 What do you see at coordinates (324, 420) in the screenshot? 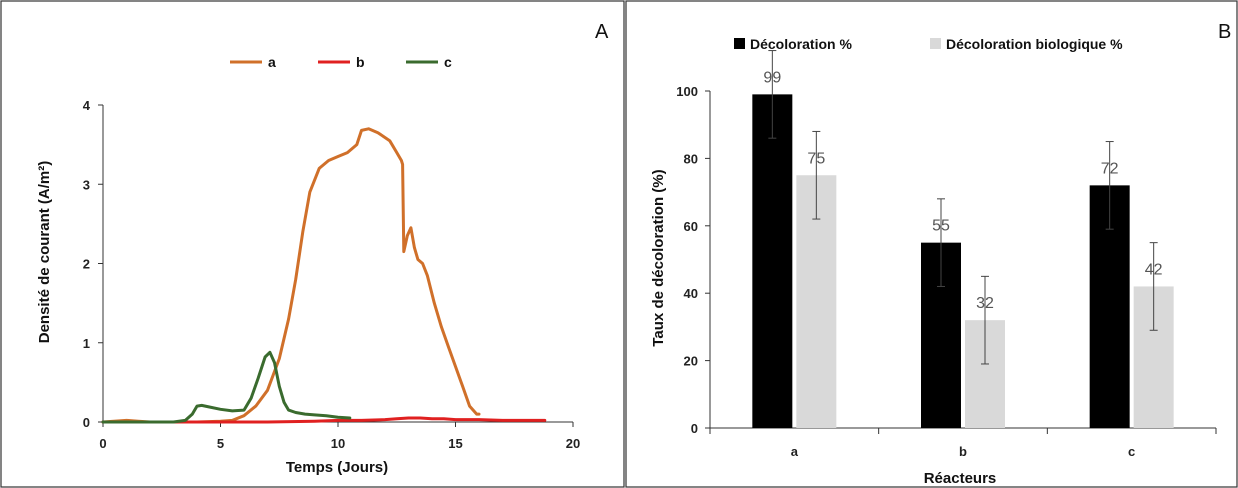
I see `series-line-b` at bounding box center [324, 420].